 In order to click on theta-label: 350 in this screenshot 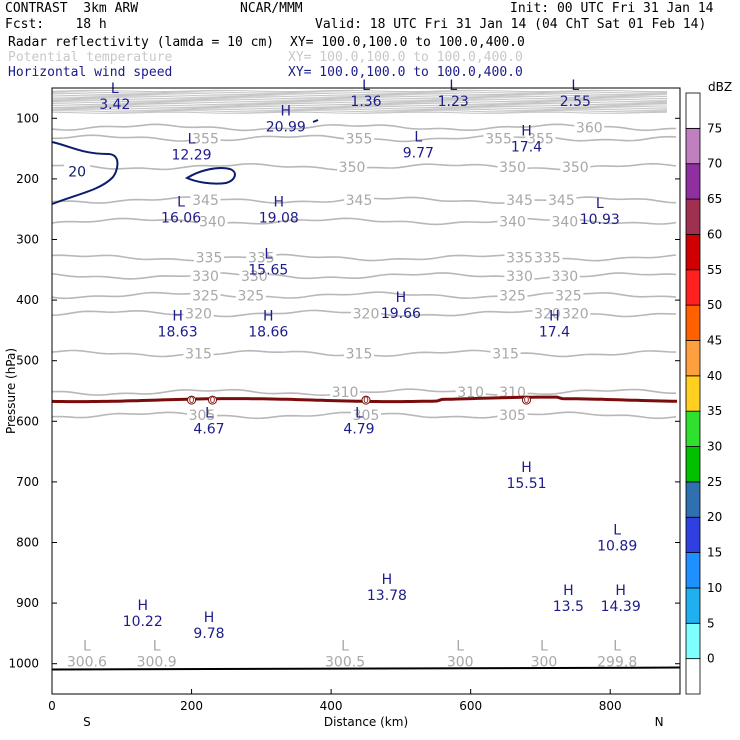, I will do `click(575, 168)`.